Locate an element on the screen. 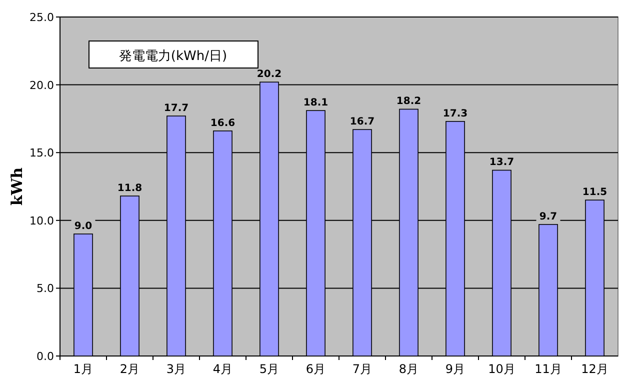 The image size is (623, 381). data-label: 16.6 is located at coordinates (223, 123).